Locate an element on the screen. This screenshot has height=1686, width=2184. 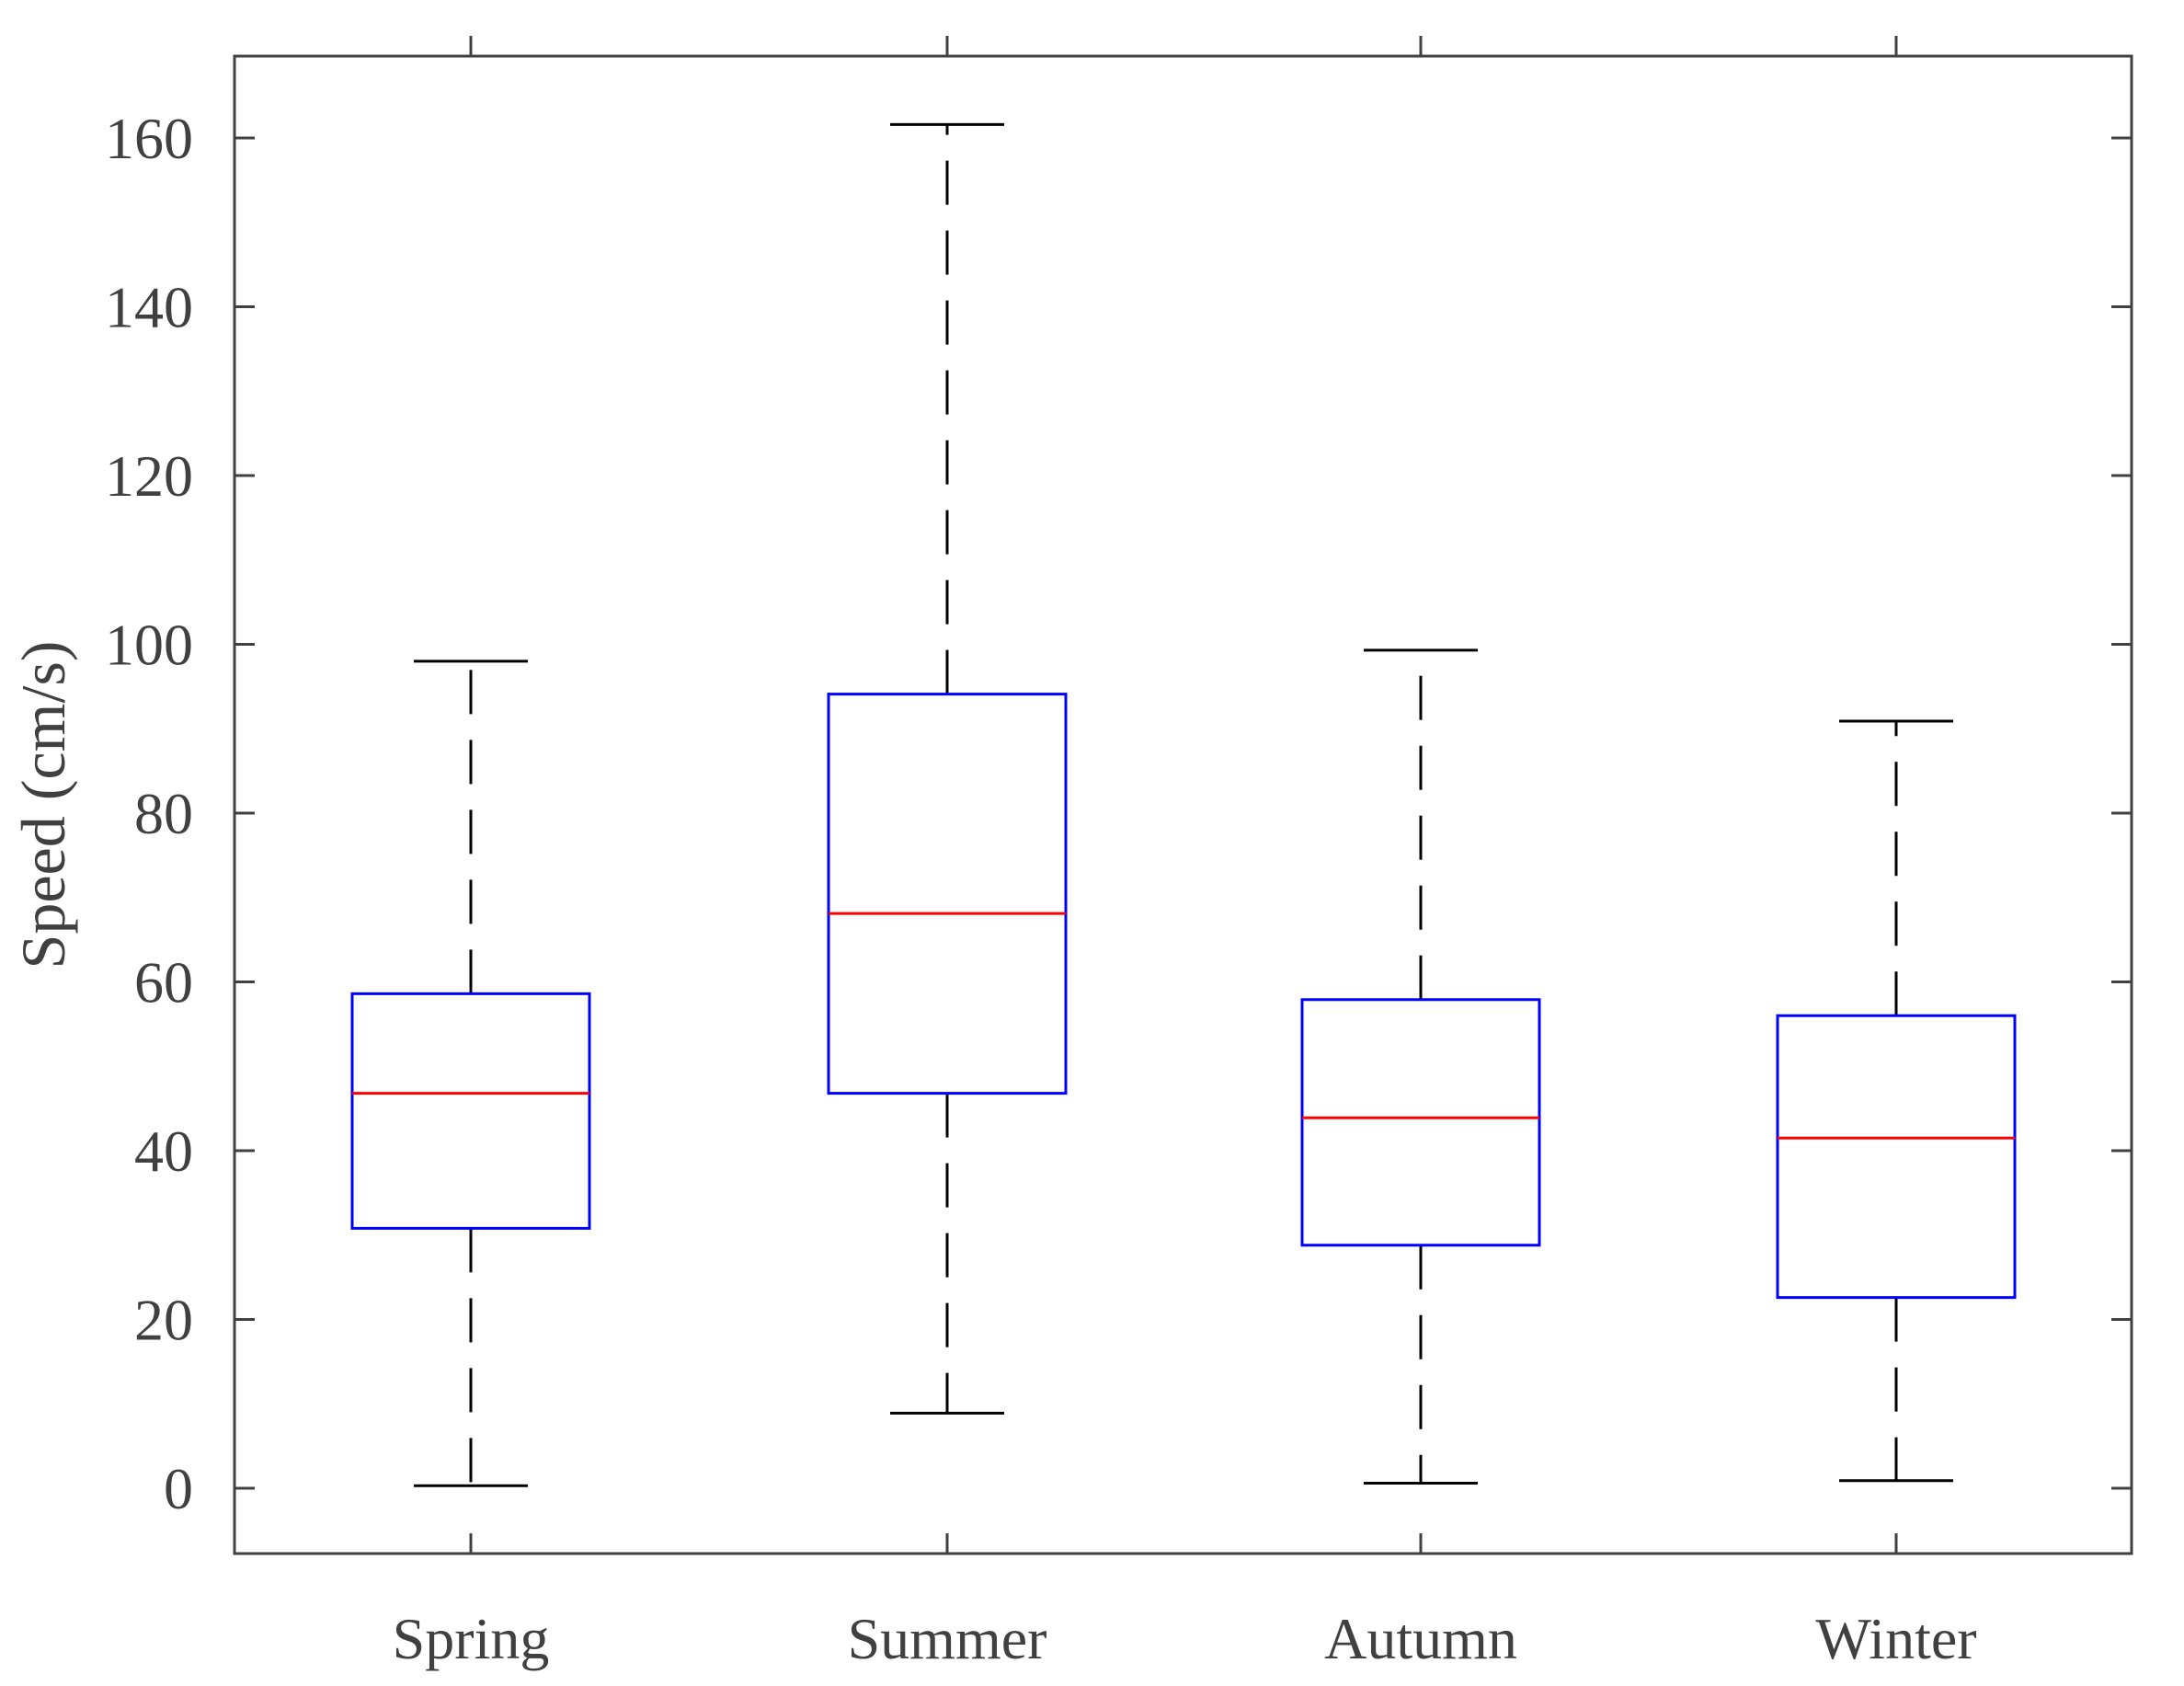
x-tick-label: Autumn is located at coordinates (1420, 1638).